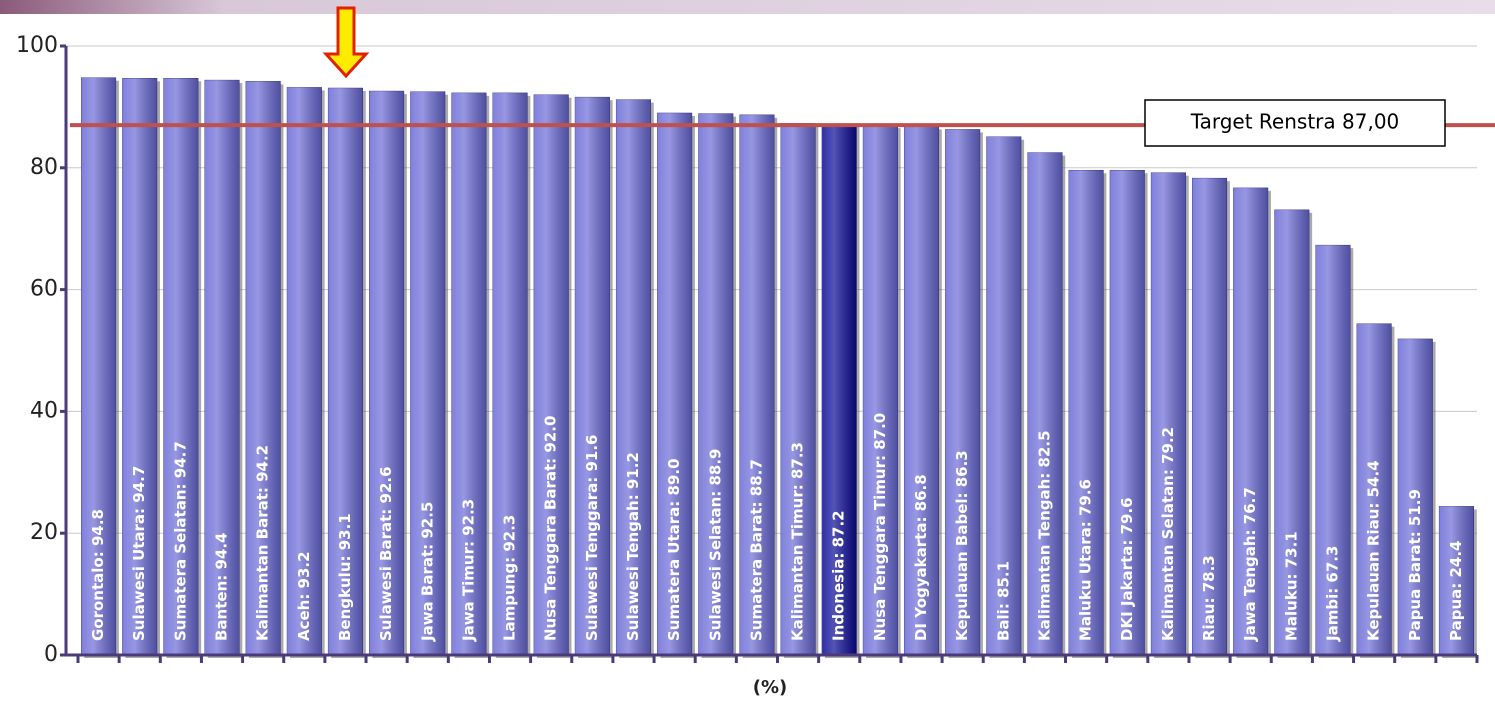  I want to click on value-label: DI Yogyakarta: 86.8, so click(921, 557).